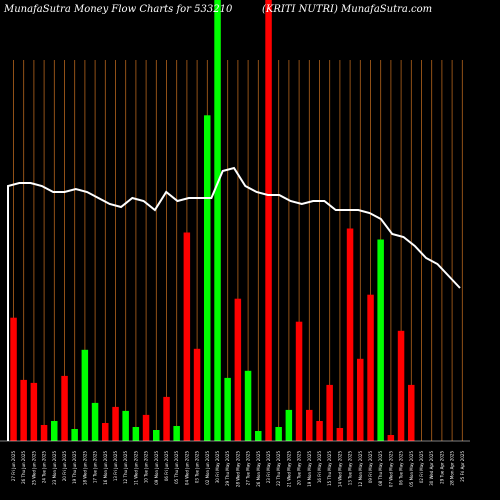  What do you see at coordinates (125, 467) in the screenshot?
I see `x-tick-label: 12 Thu Jun 2025` at bounding box center [125, 467].